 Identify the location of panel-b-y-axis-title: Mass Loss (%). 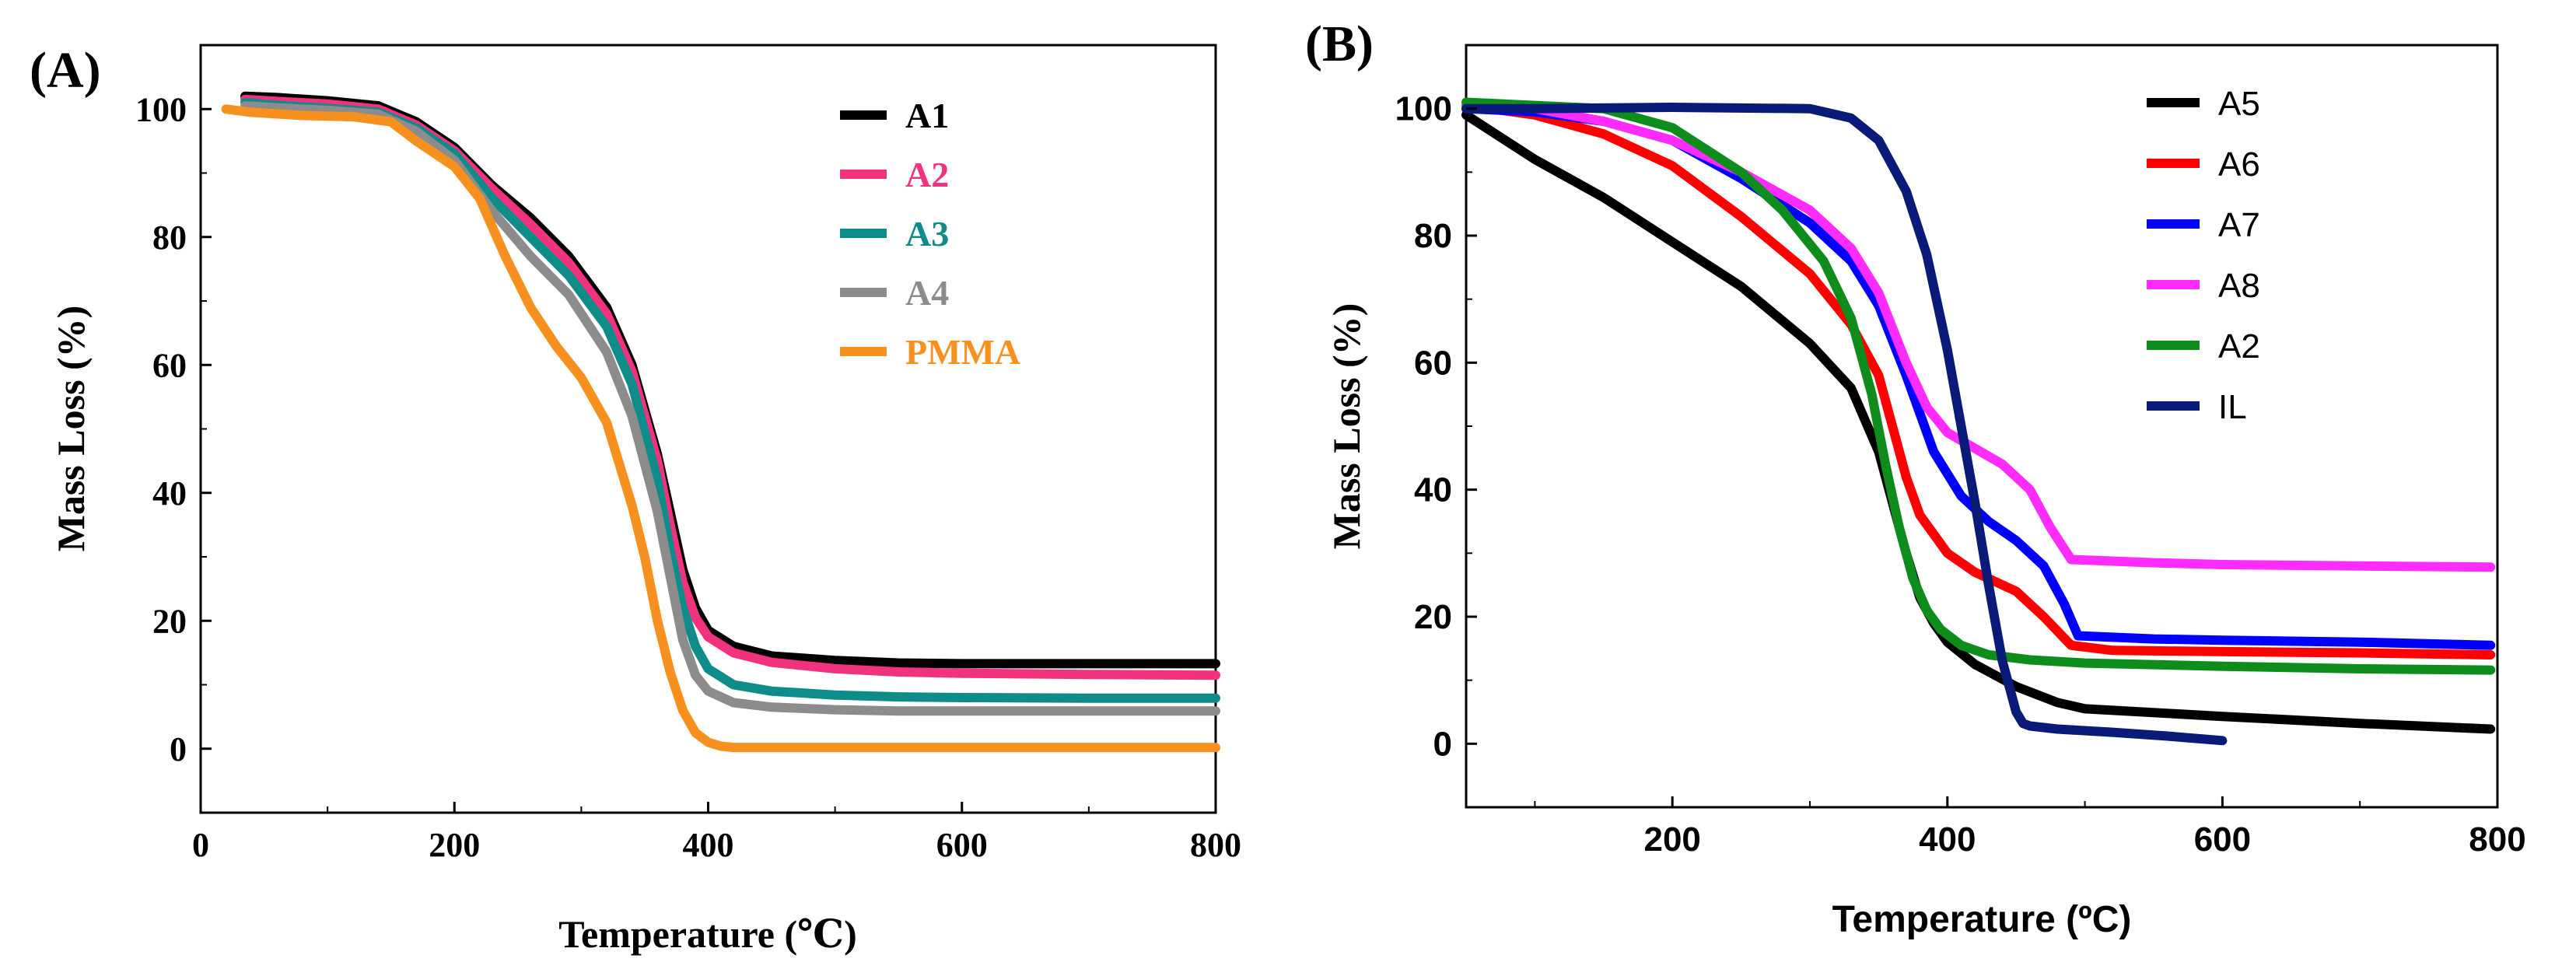
(1346, 426).